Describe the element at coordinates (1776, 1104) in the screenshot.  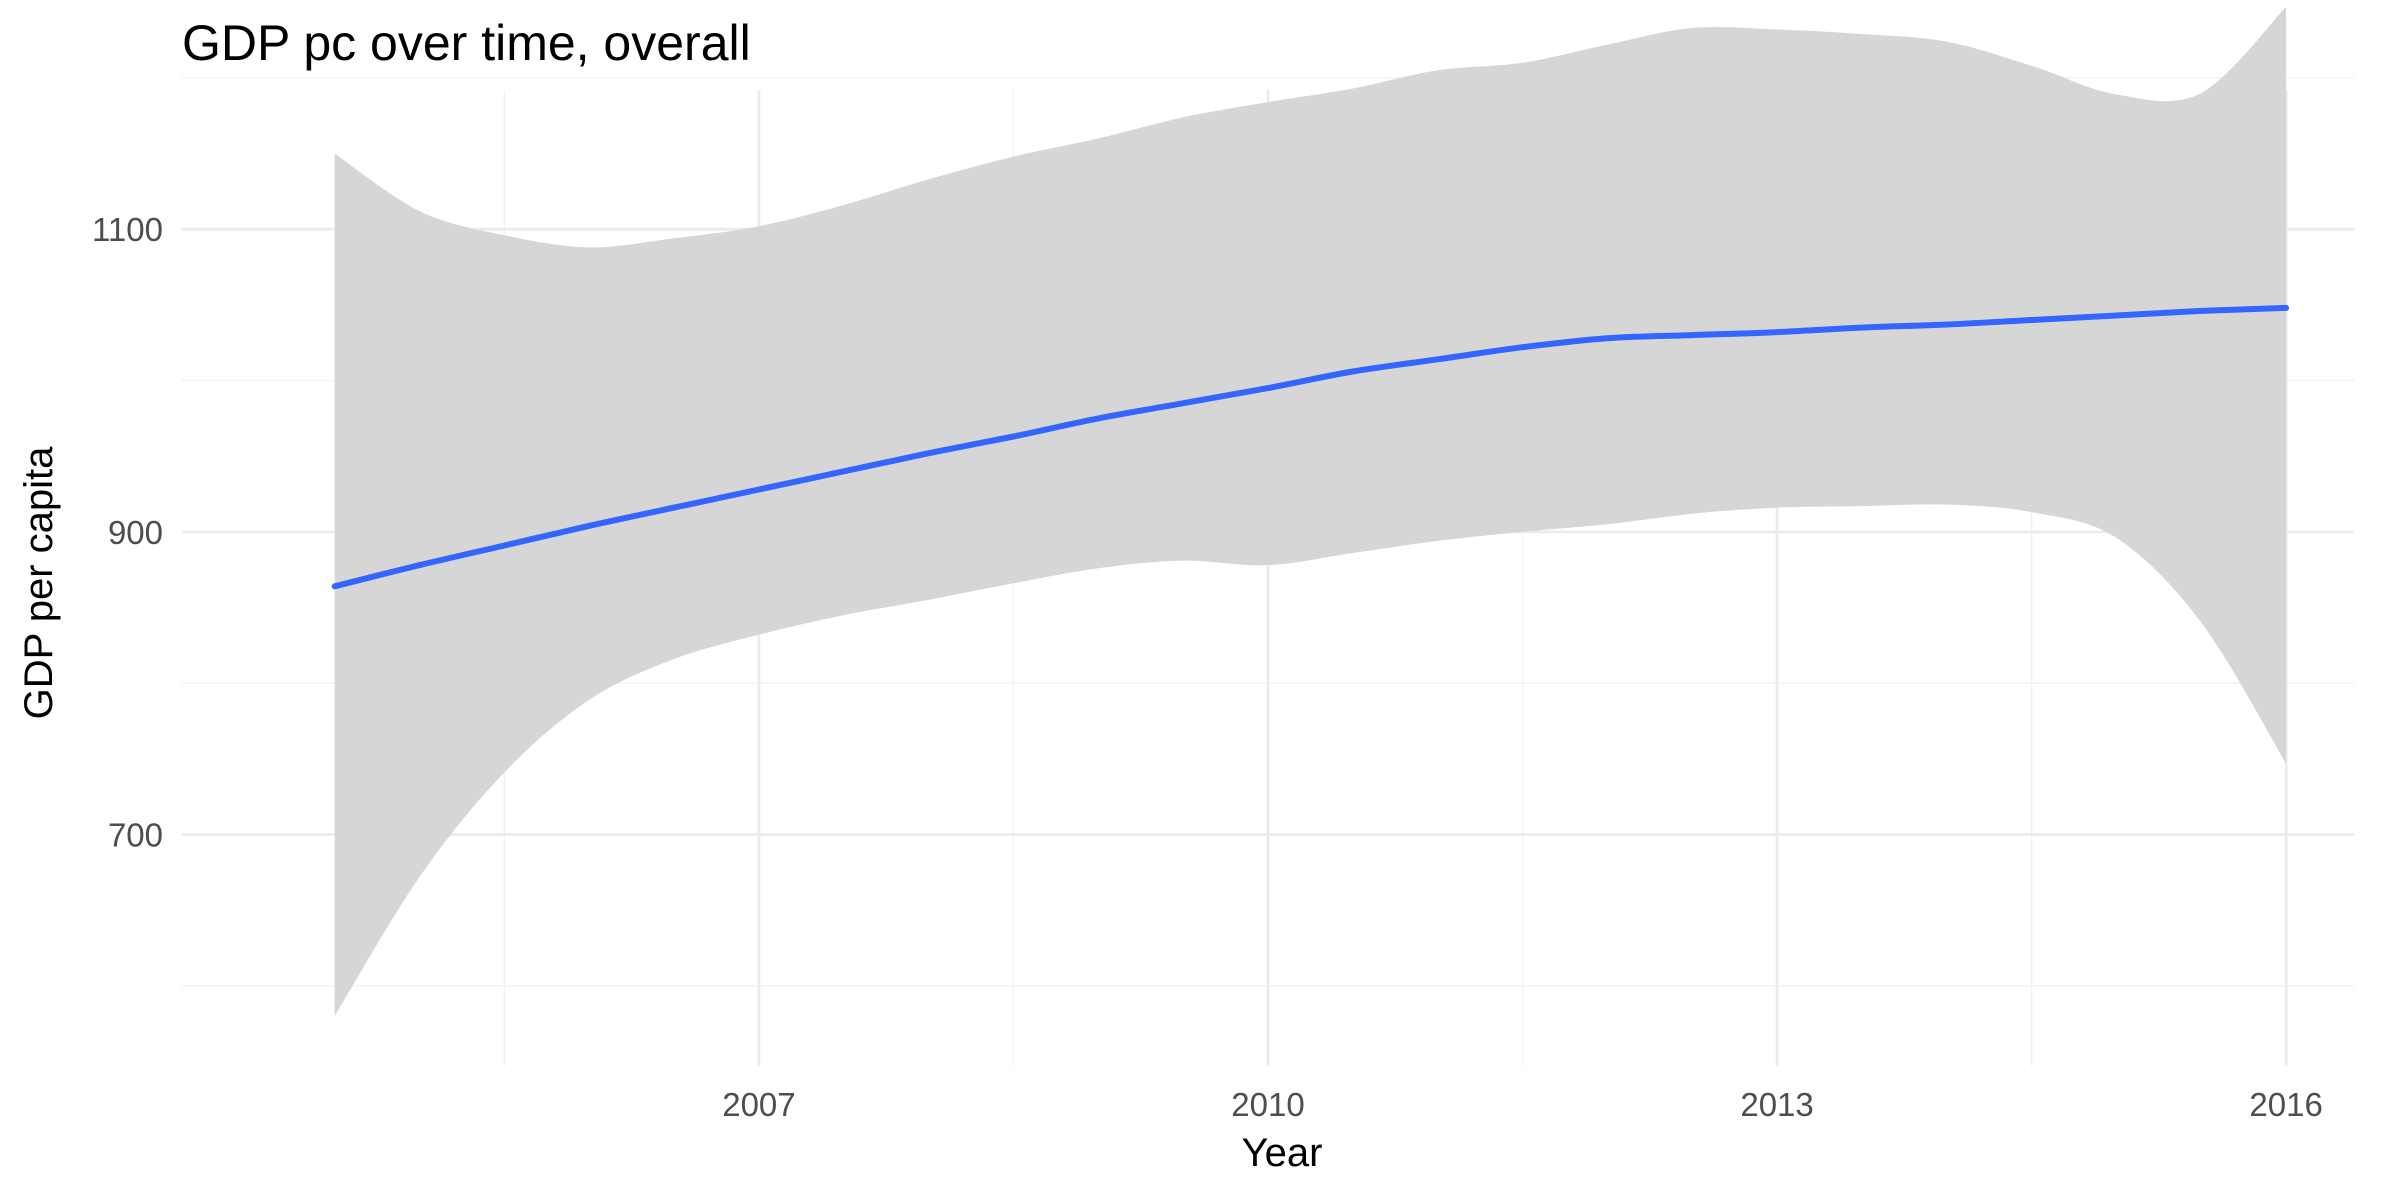
I see `x-tick-label: 2013` at that location.